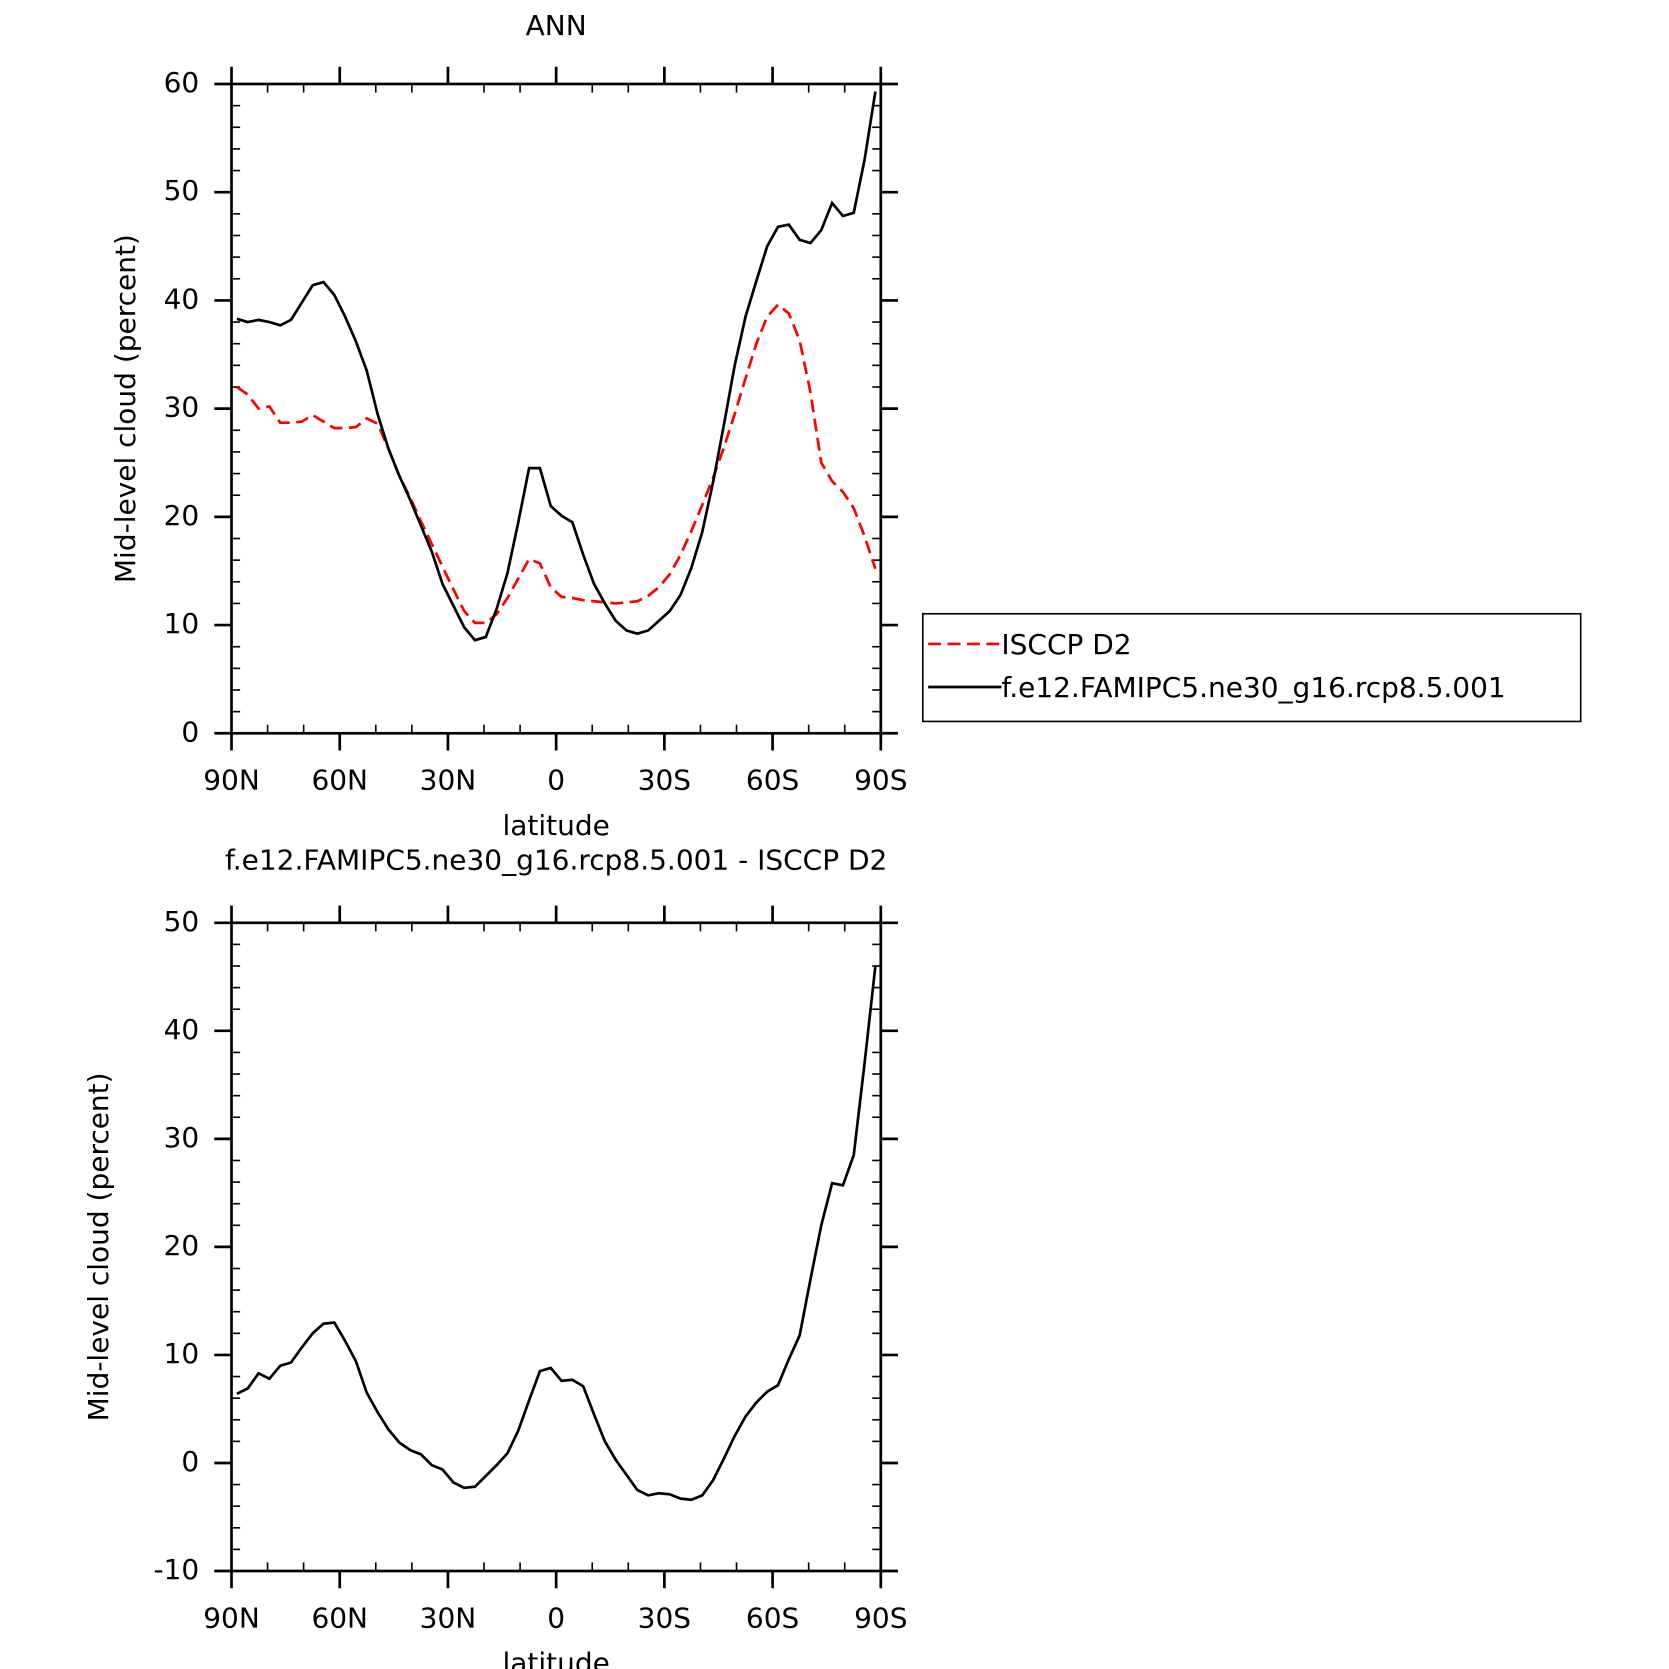  I want to click on y-tick-label: 60, so click(182, 82).